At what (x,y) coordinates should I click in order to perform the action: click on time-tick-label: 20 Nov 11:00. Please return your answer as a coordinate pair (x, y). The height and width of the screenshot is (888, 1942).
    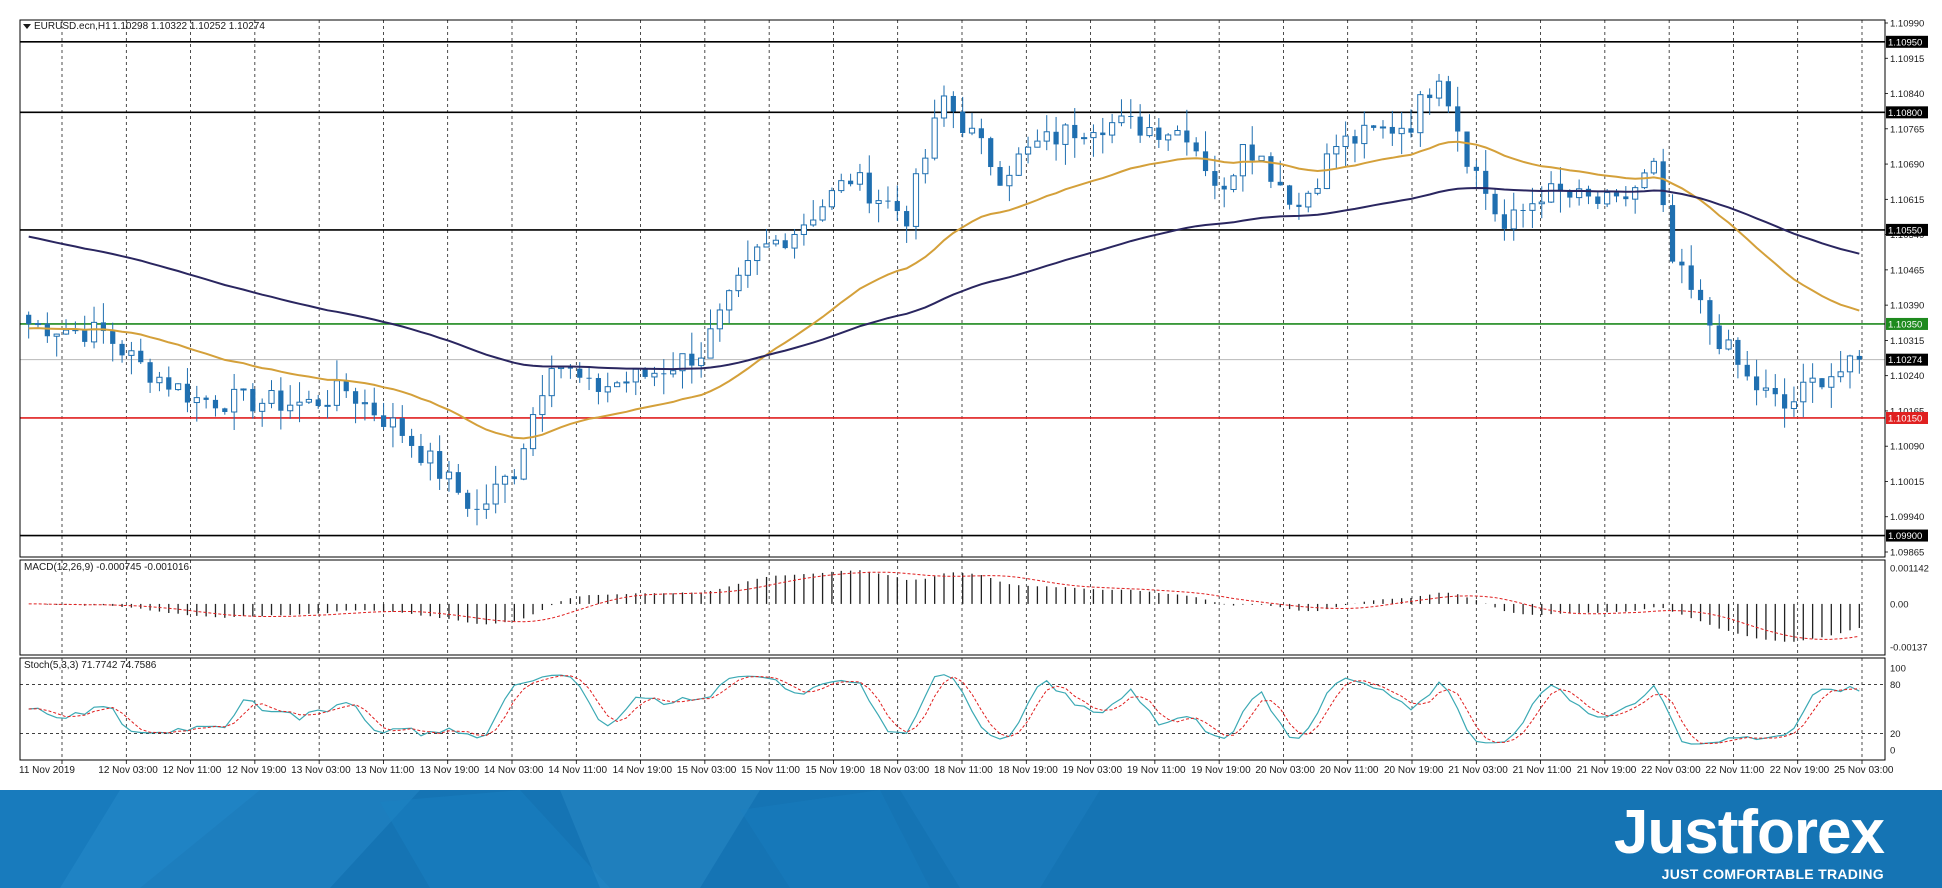
    Looking at the image, I should click on (1349, 770).